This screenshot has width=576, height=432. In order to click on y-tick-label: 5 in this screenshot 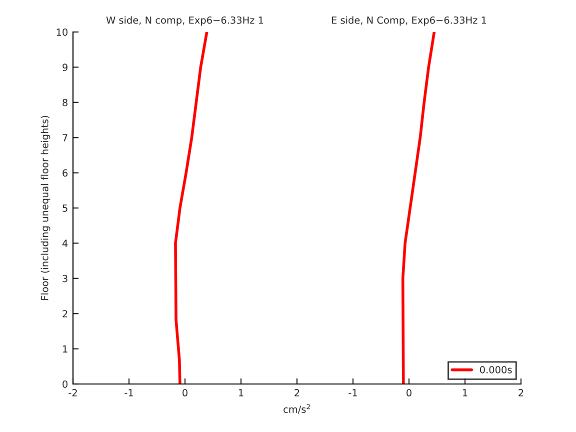, I will do `click(65, 208)`.